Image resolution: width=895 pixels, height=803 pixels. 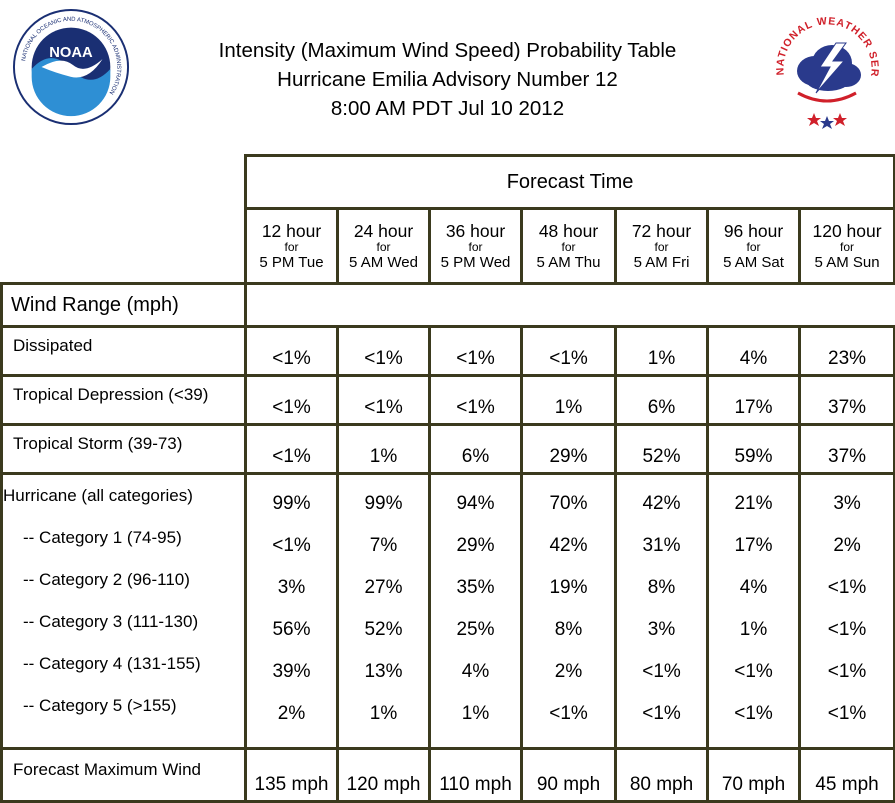 What do you see at coordinates (568, 246) in the screenshot?
I see `col-header-48h: 48 hour for 5 AM Thu` at bounding box center [568, 246].